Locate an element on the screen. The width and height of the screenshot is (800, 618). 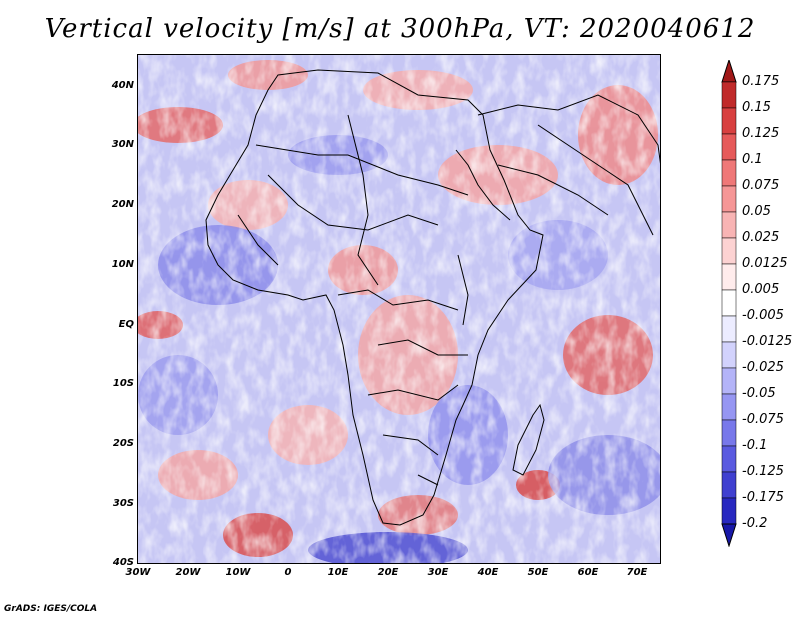
lat-label-40s: 40S is located at coordinates (123, 562).